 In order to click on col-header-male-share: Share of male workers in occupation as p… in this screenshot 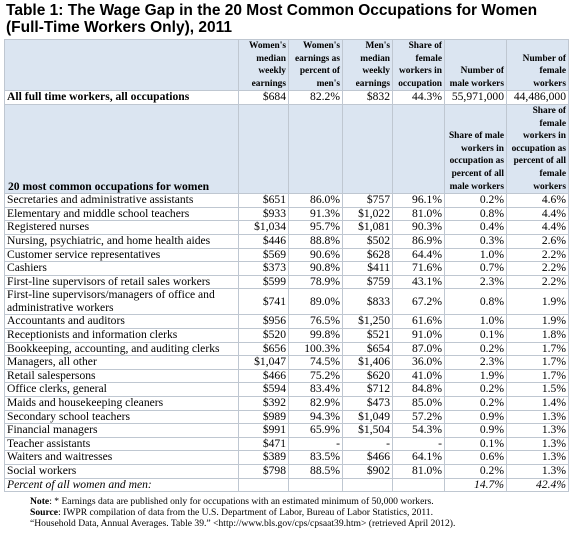, I will do `click(475, 149)`.